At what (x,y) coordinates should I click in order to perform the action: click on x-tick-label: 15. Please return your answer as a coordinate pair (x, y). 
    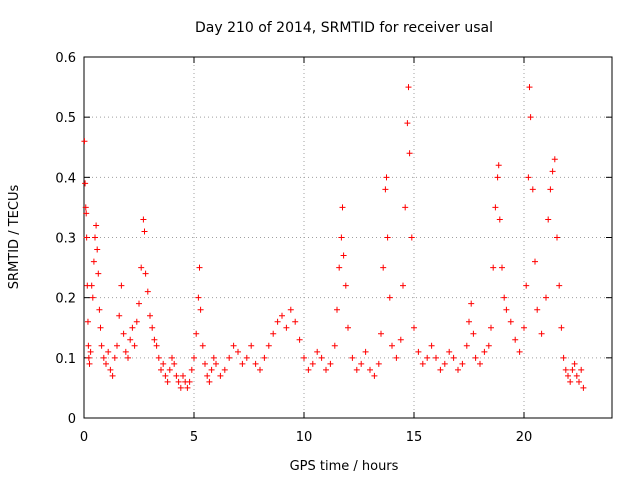
    Looking at the image, I should click on (414, 437).